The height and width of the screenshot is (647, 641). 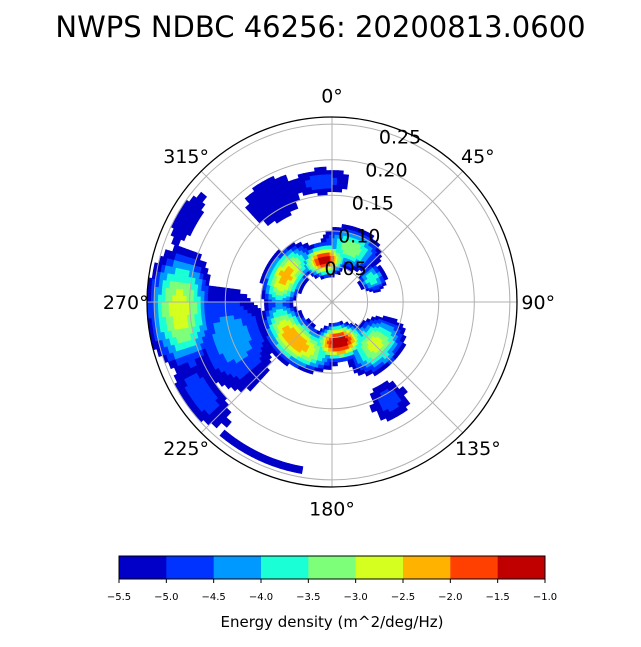 I want to click on colorbar-tick-label: −3.5, so click(x=308, y=597).